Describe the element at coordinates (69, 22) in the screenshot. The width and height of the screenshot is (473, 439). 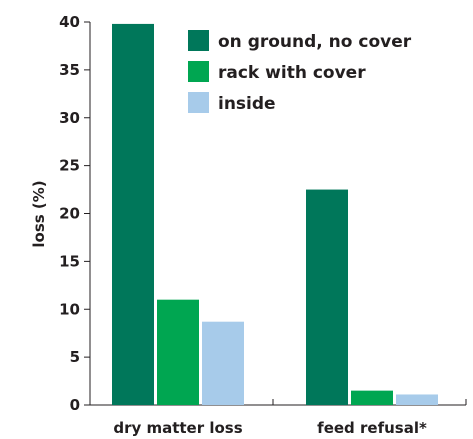
I see `y-tick-label: 40` at that location.